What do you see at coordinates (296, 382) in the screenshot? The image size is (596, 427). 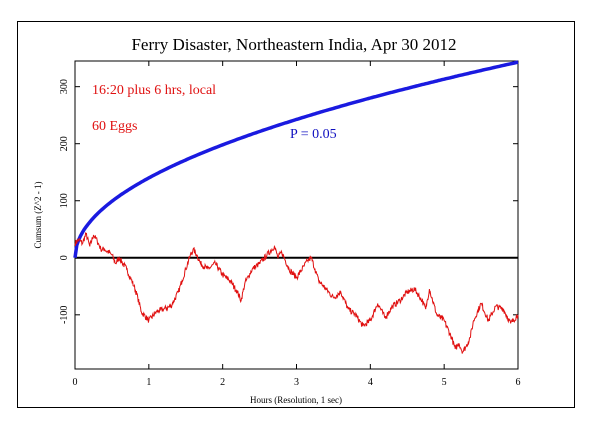 I see `x-tick-label: 3` at bounding box center [296, 382].